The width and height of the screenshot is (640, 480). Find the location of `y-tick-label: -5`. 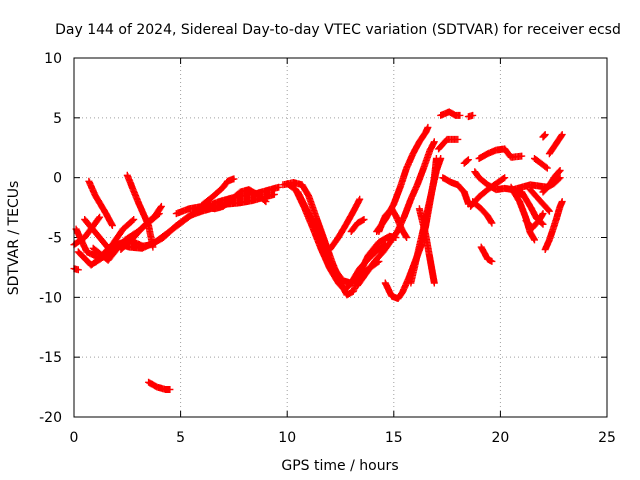

y-tick-label: -5 is located at coordinates (55, 239).